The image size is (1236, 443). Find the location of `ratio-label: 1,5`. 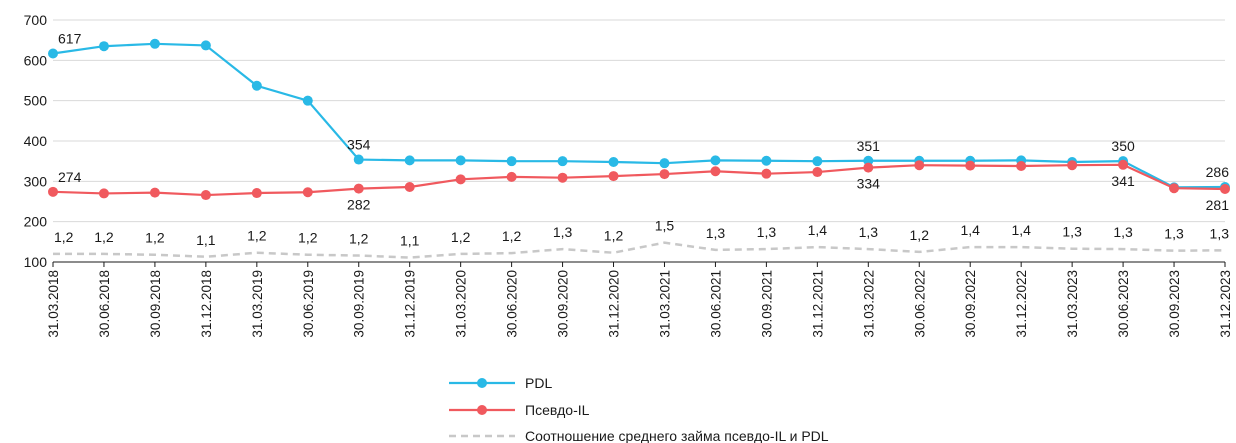

ratio-label: 1,5 is located at coordinates (665, 226).